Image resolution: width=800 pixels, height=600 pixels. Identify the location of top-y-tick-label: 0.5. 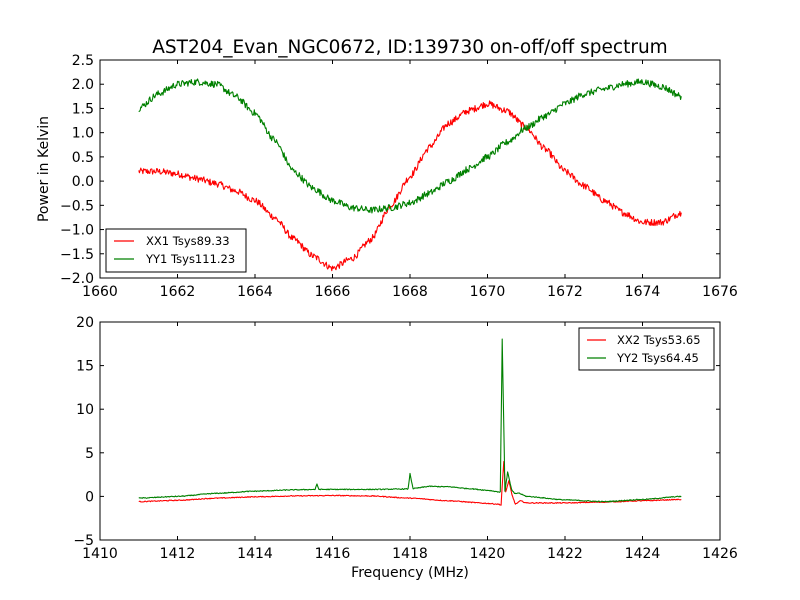
(83, 158).